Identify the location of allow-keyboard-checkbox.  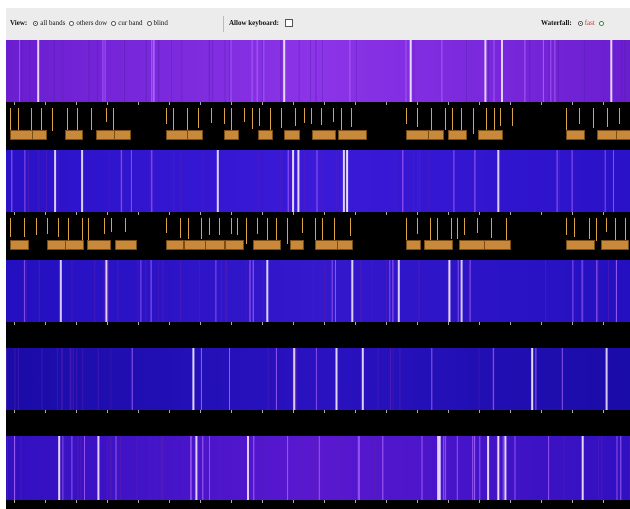
(288, 23).